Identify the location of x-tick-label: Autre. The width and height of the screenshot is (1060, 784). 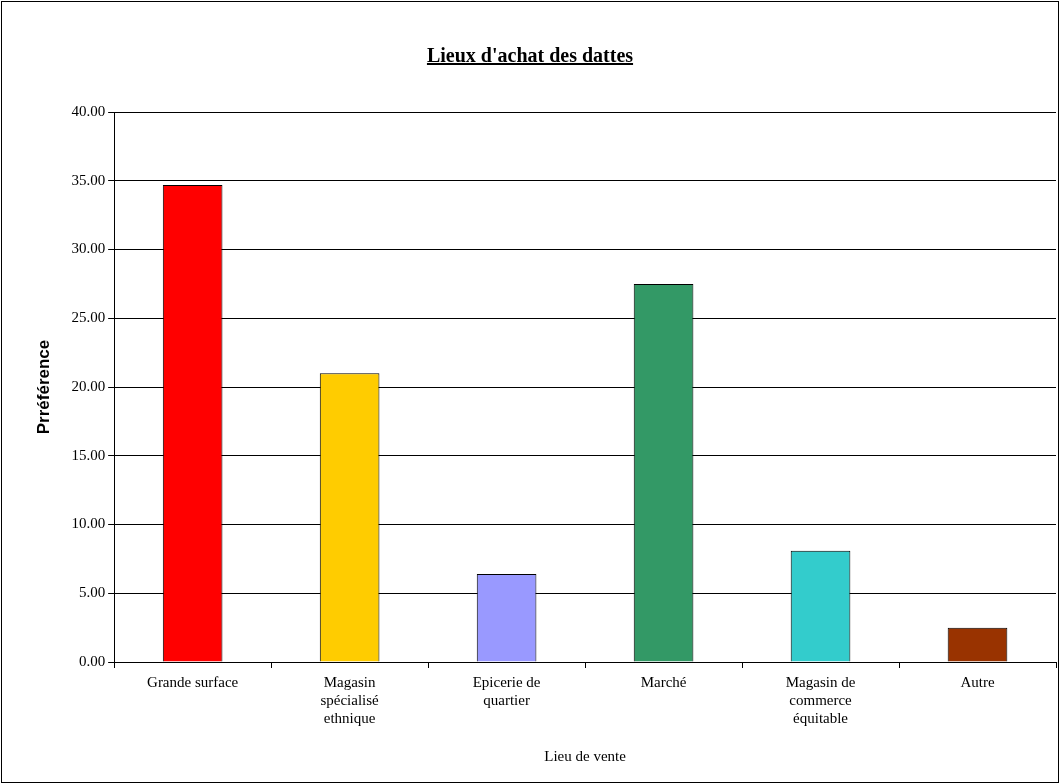
(977, 681).